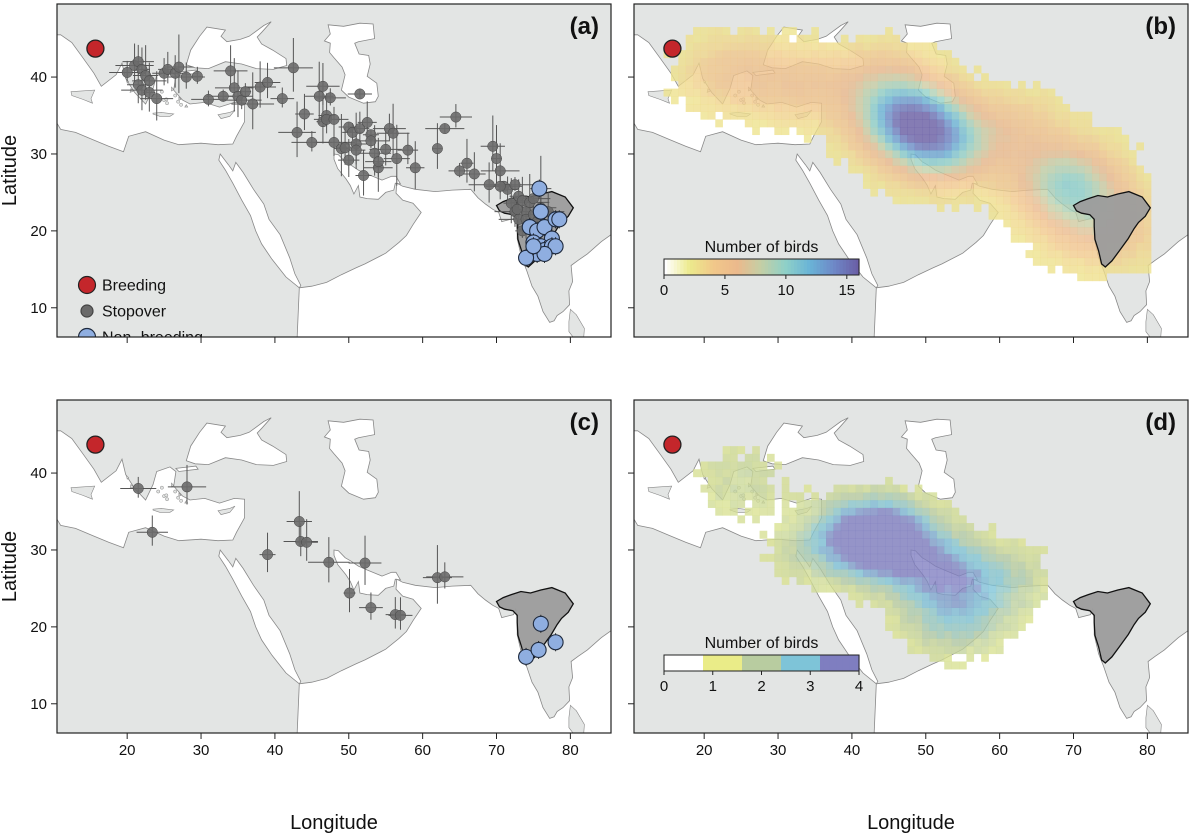  What do you see at coordinates (852, 750) in the screenshot?
I see `x-tick-label: 40` at bounding box center [852, 750].